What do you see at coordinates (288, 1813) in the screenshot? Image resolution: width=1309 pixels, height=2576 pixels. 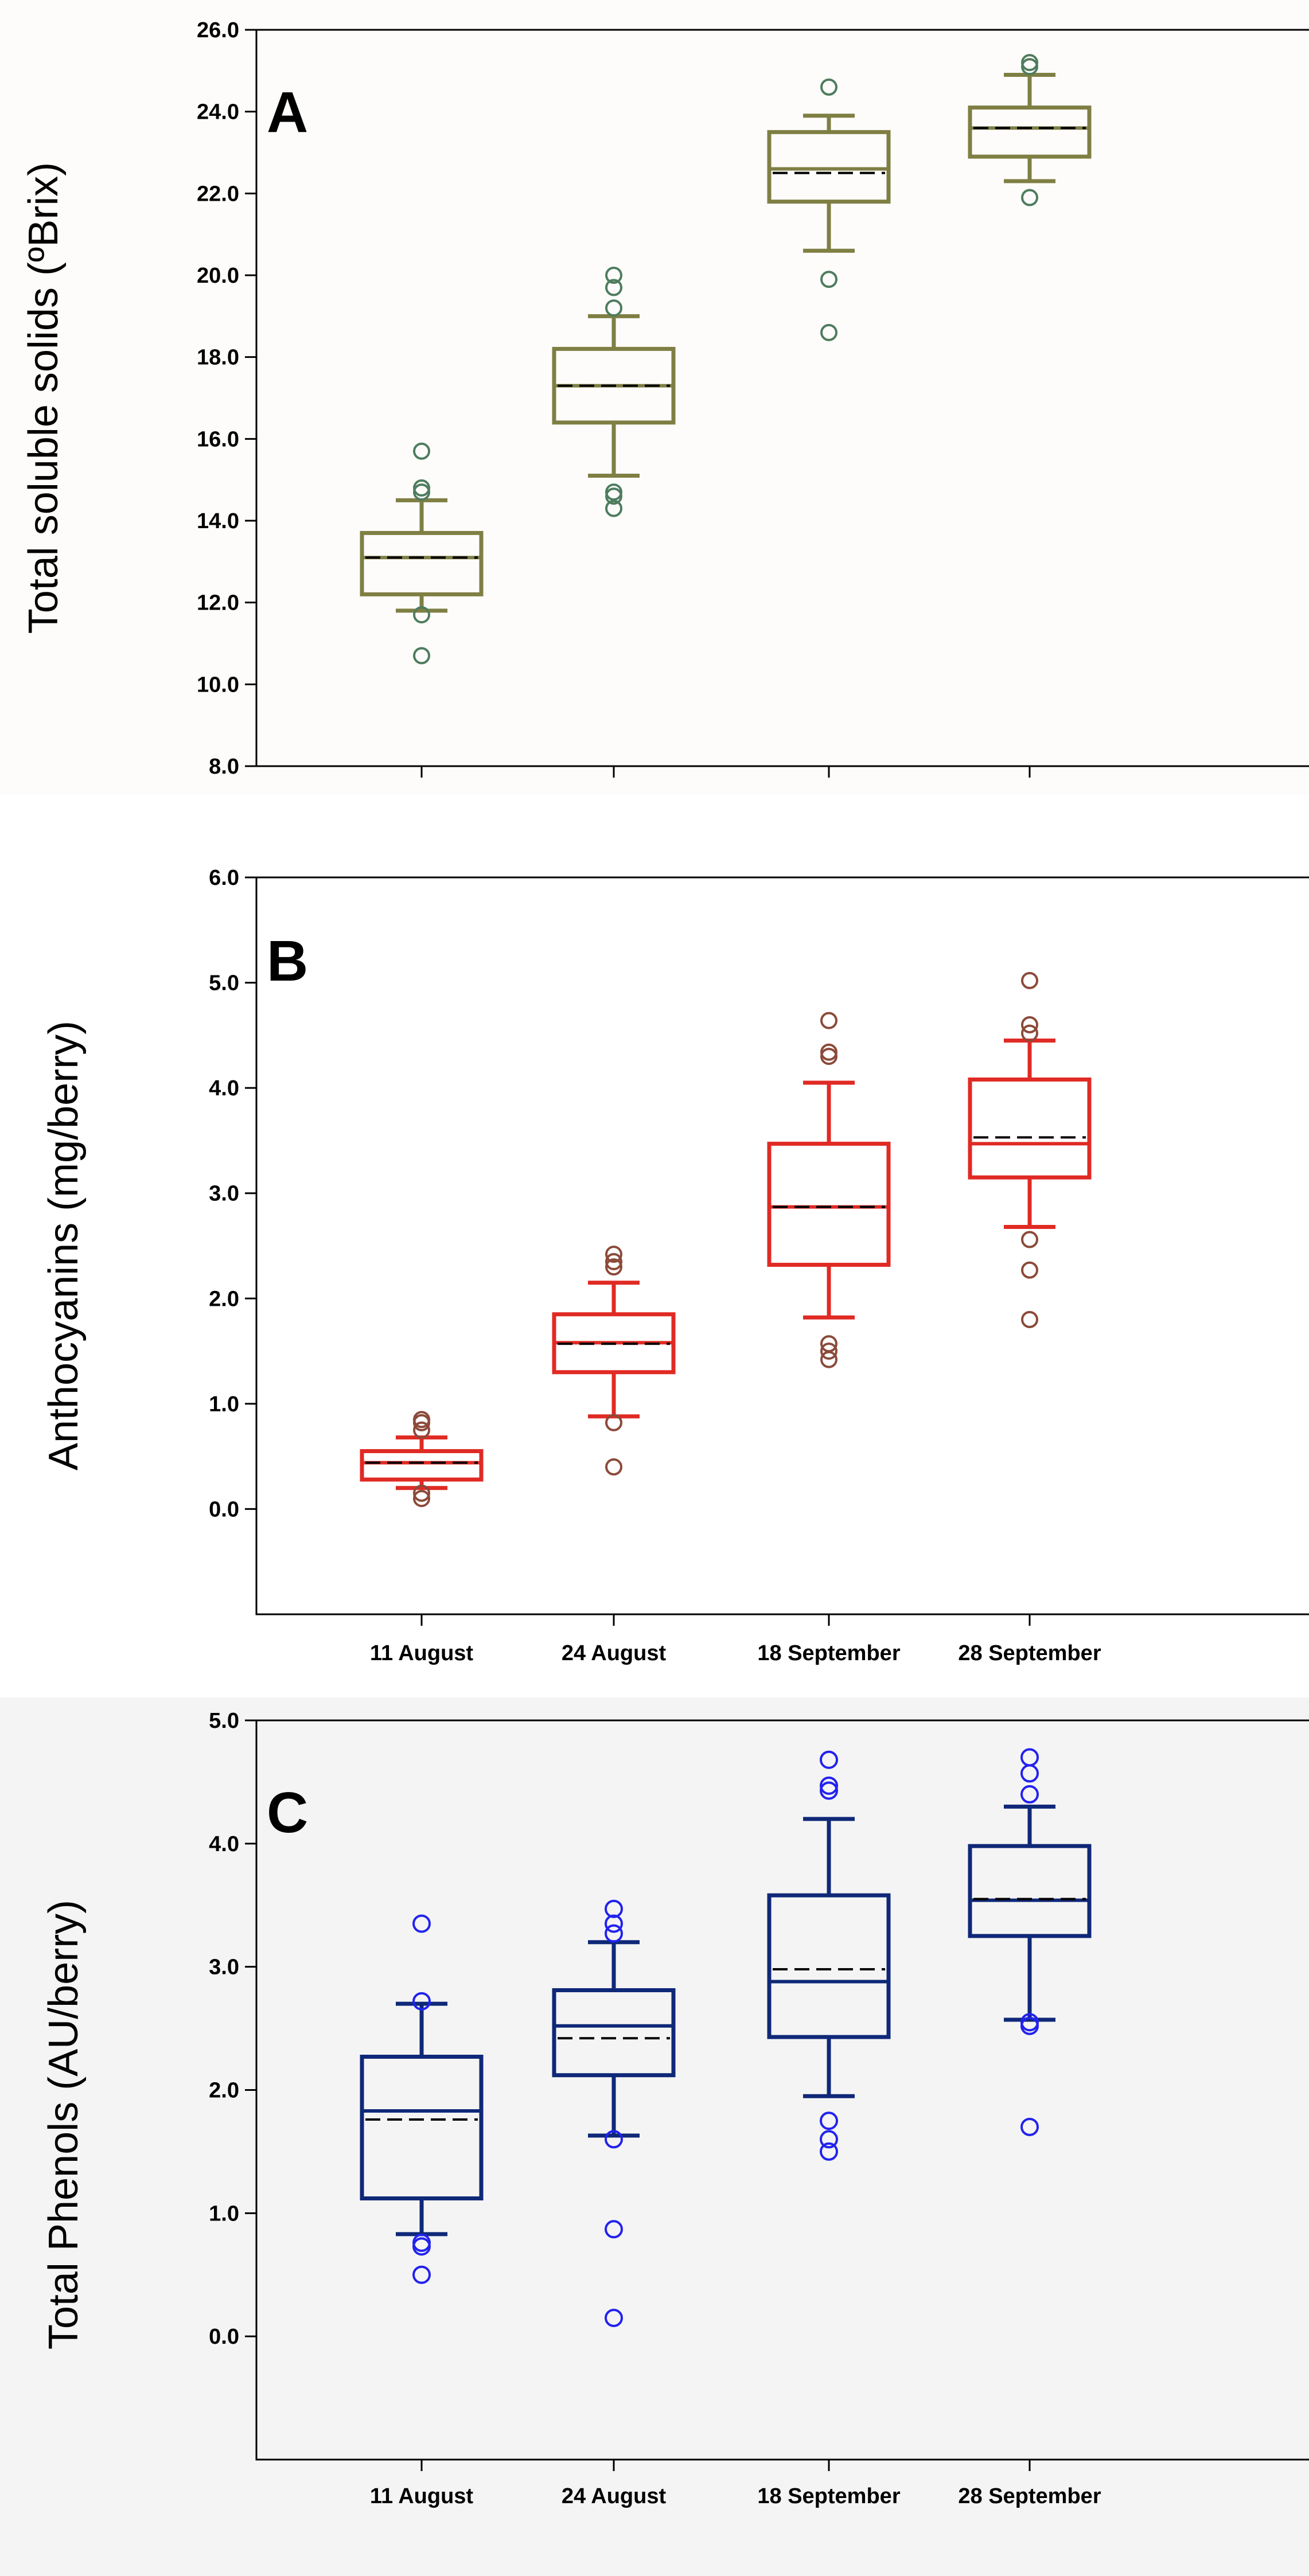 I see `panel-letter: C` at bounding box center [288, 1813].